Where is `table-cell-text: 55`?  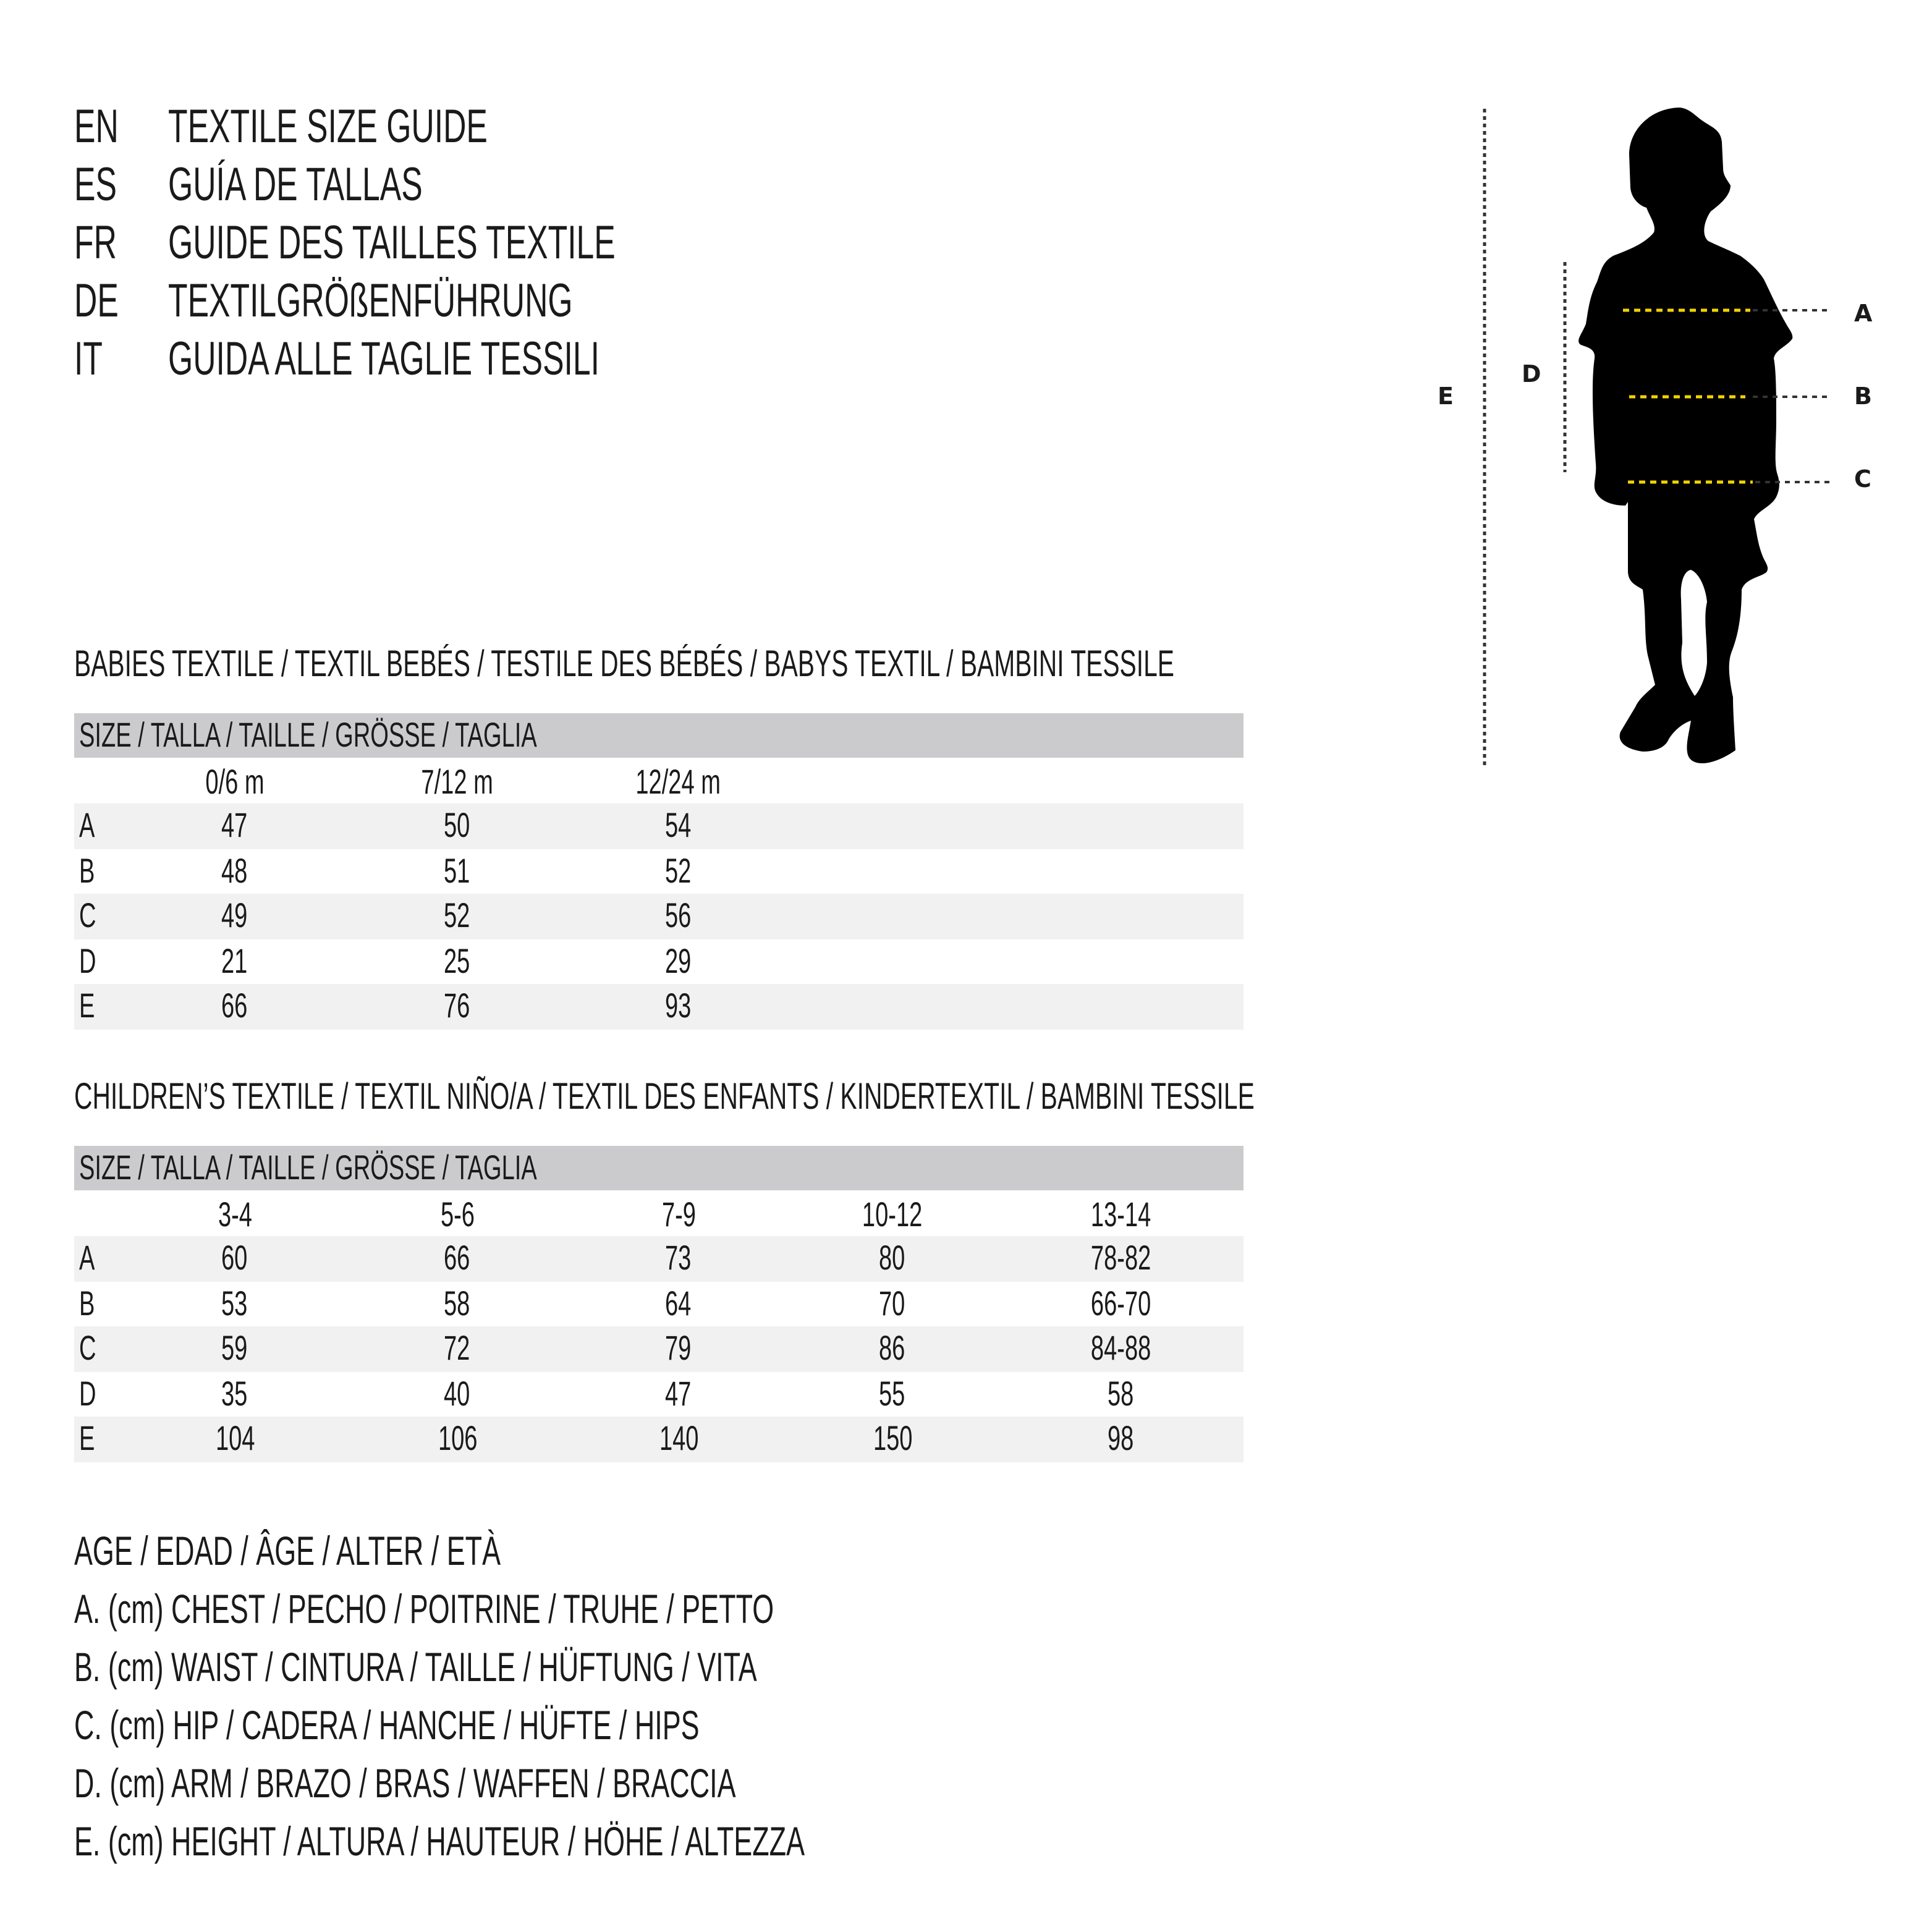 table-cell-text: 55 is located at coordinates (892, 1393).